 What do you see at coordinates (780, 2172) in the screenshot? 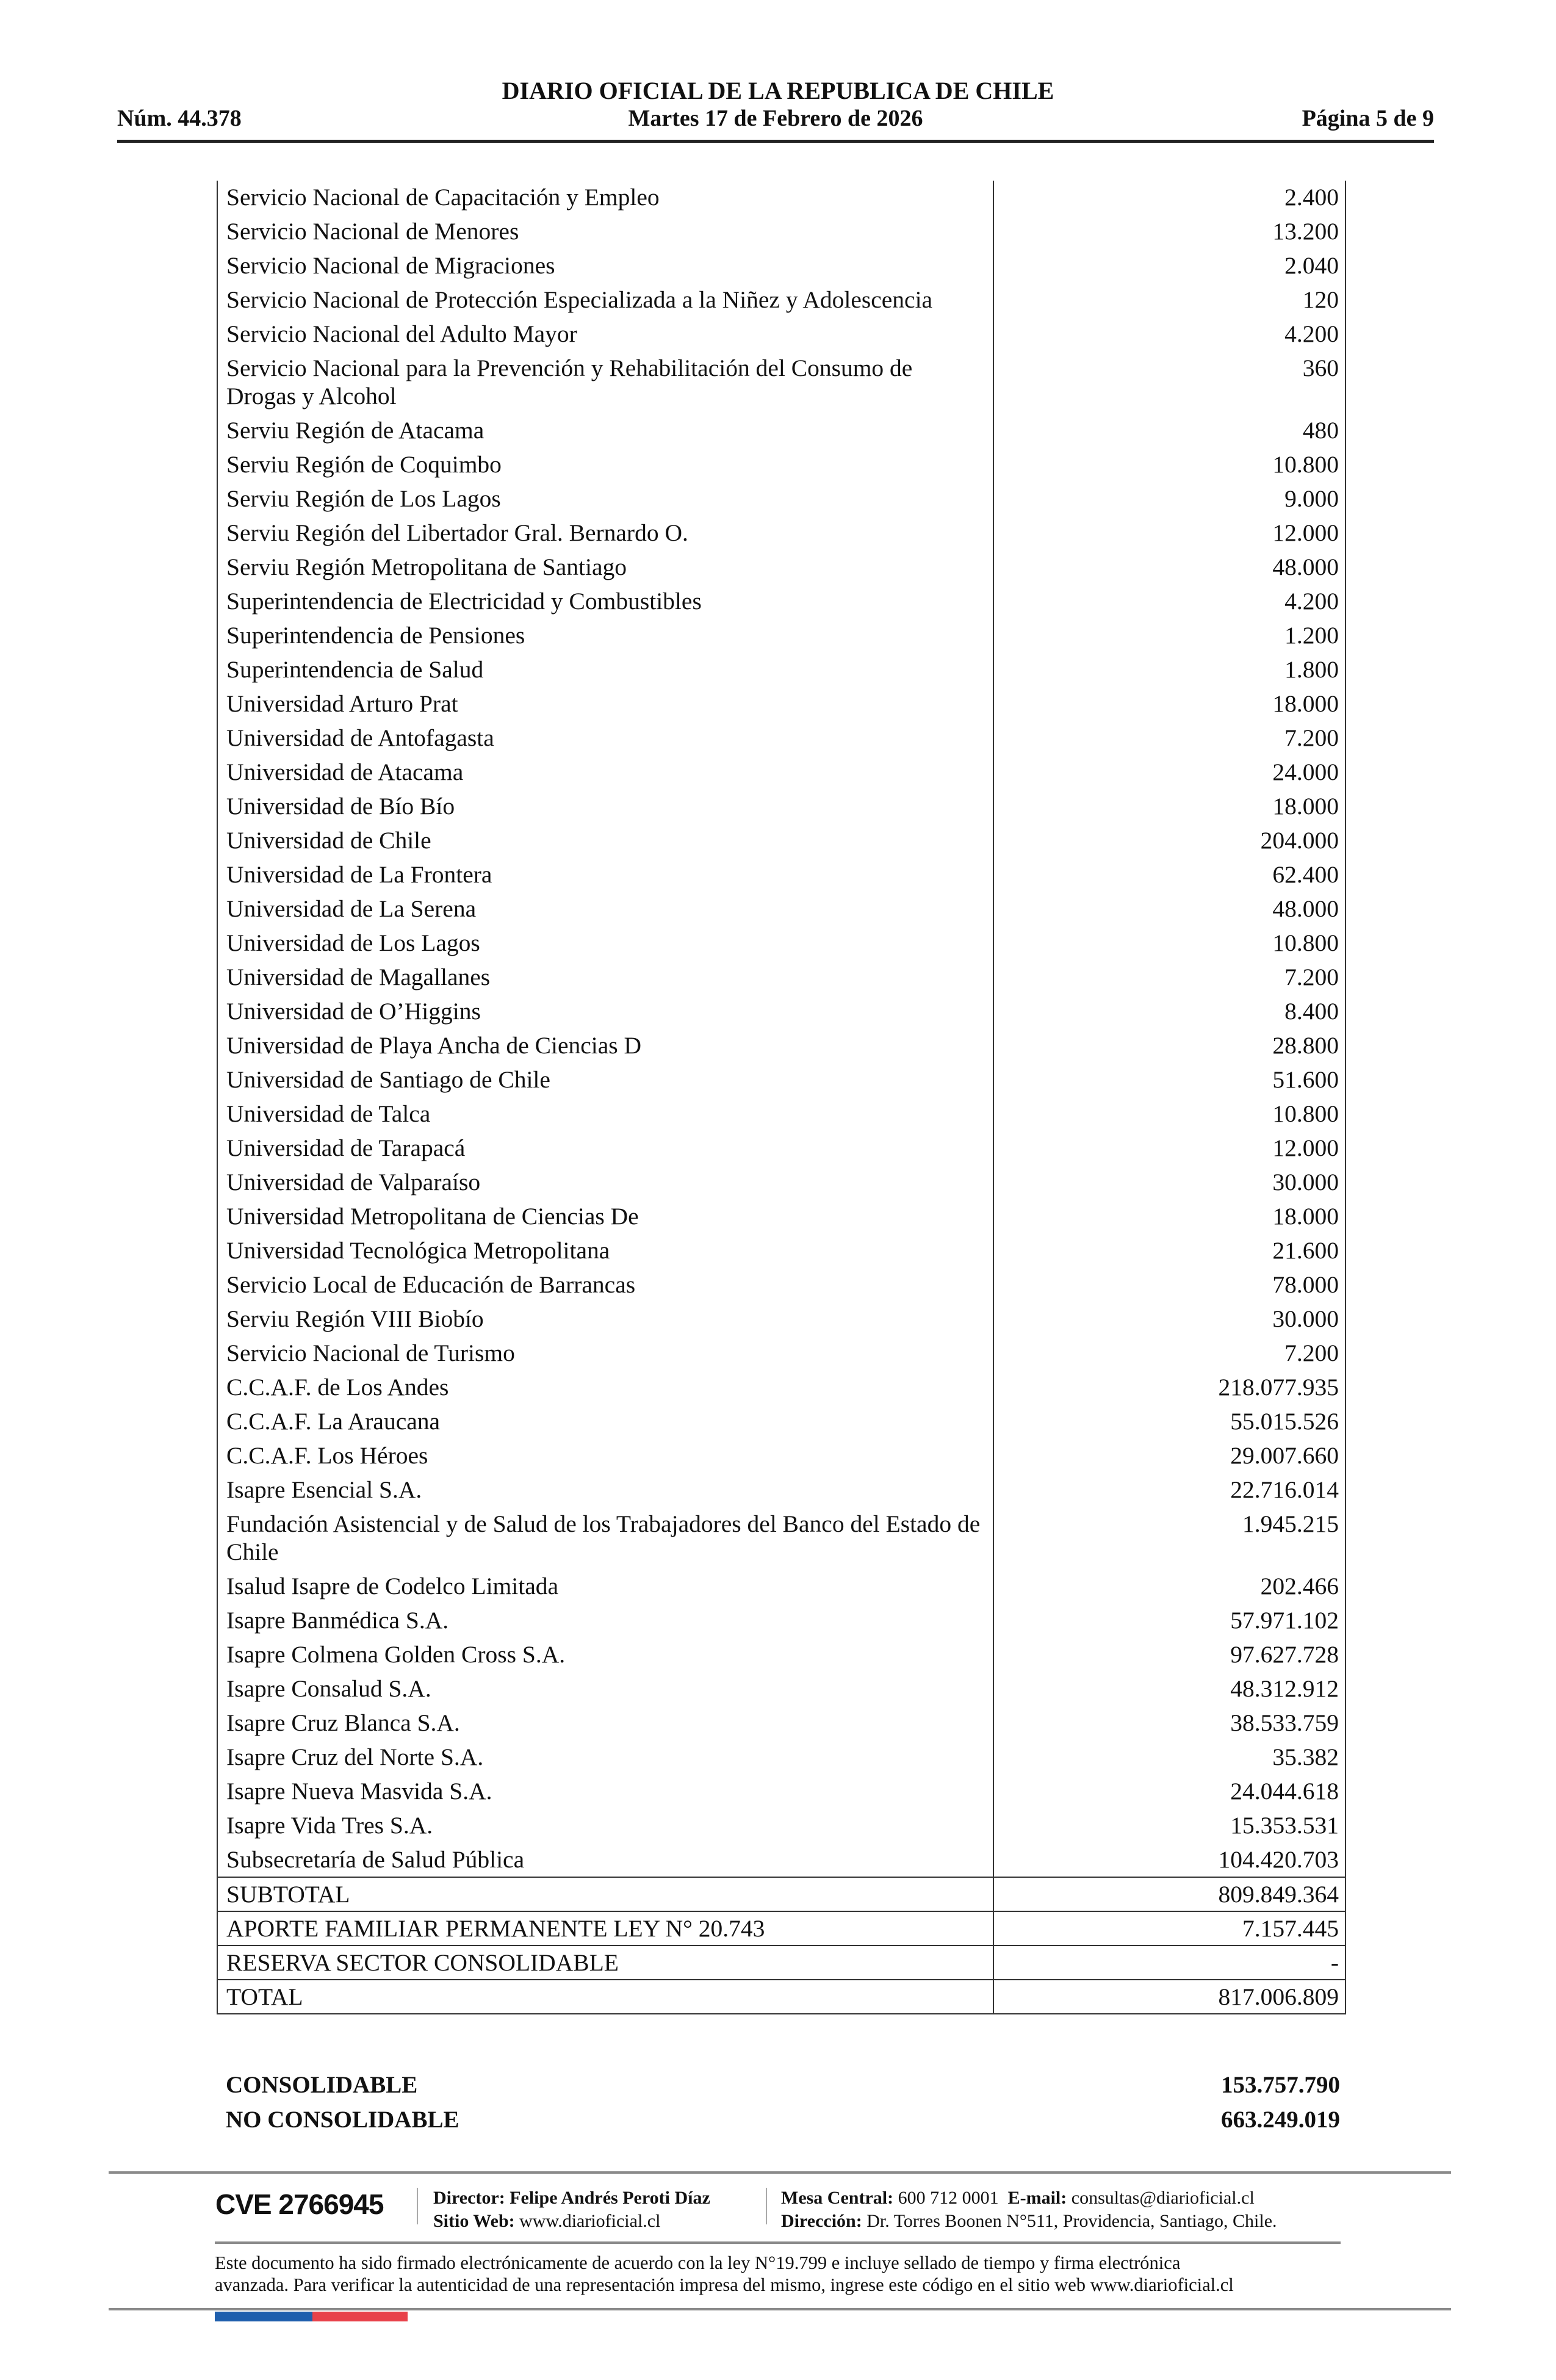
I see `footer-divider` at bounding box center [780, 2172].